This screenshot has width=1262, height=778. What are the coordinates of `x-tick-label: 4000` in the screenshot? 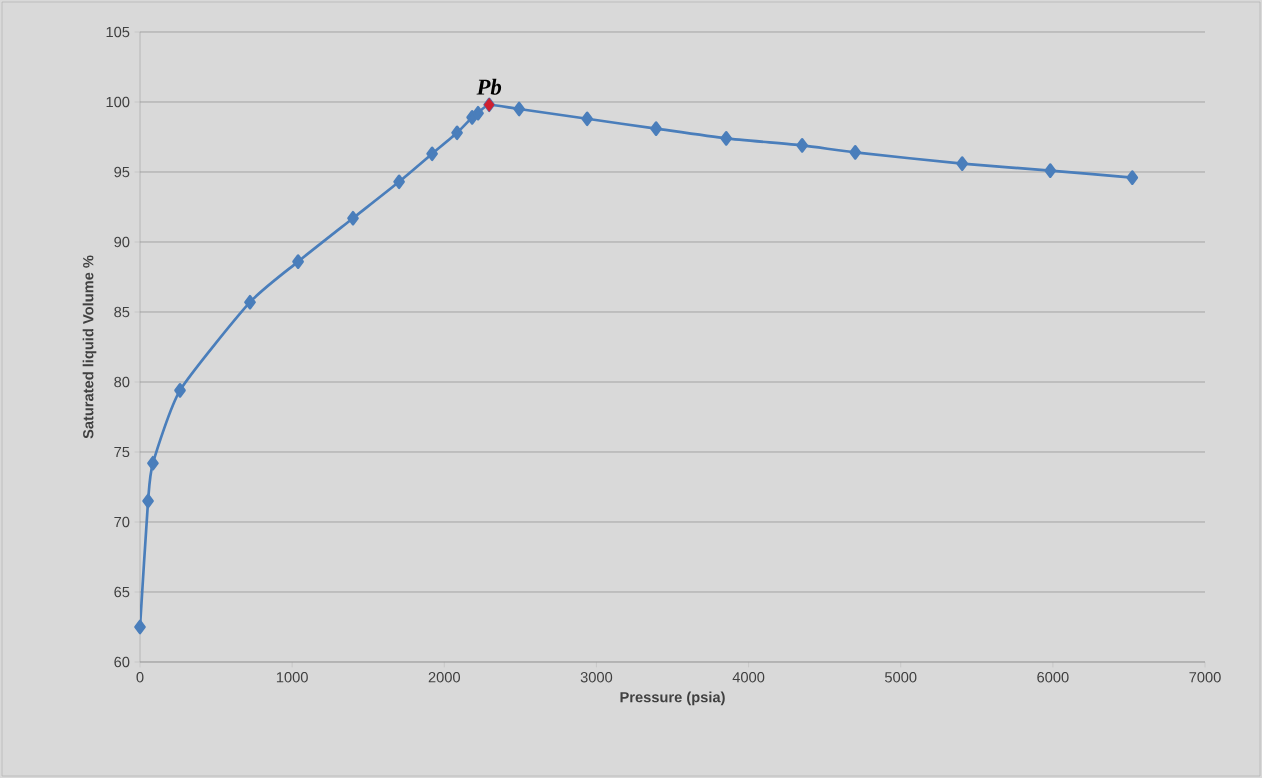 It's located at (748, 677).